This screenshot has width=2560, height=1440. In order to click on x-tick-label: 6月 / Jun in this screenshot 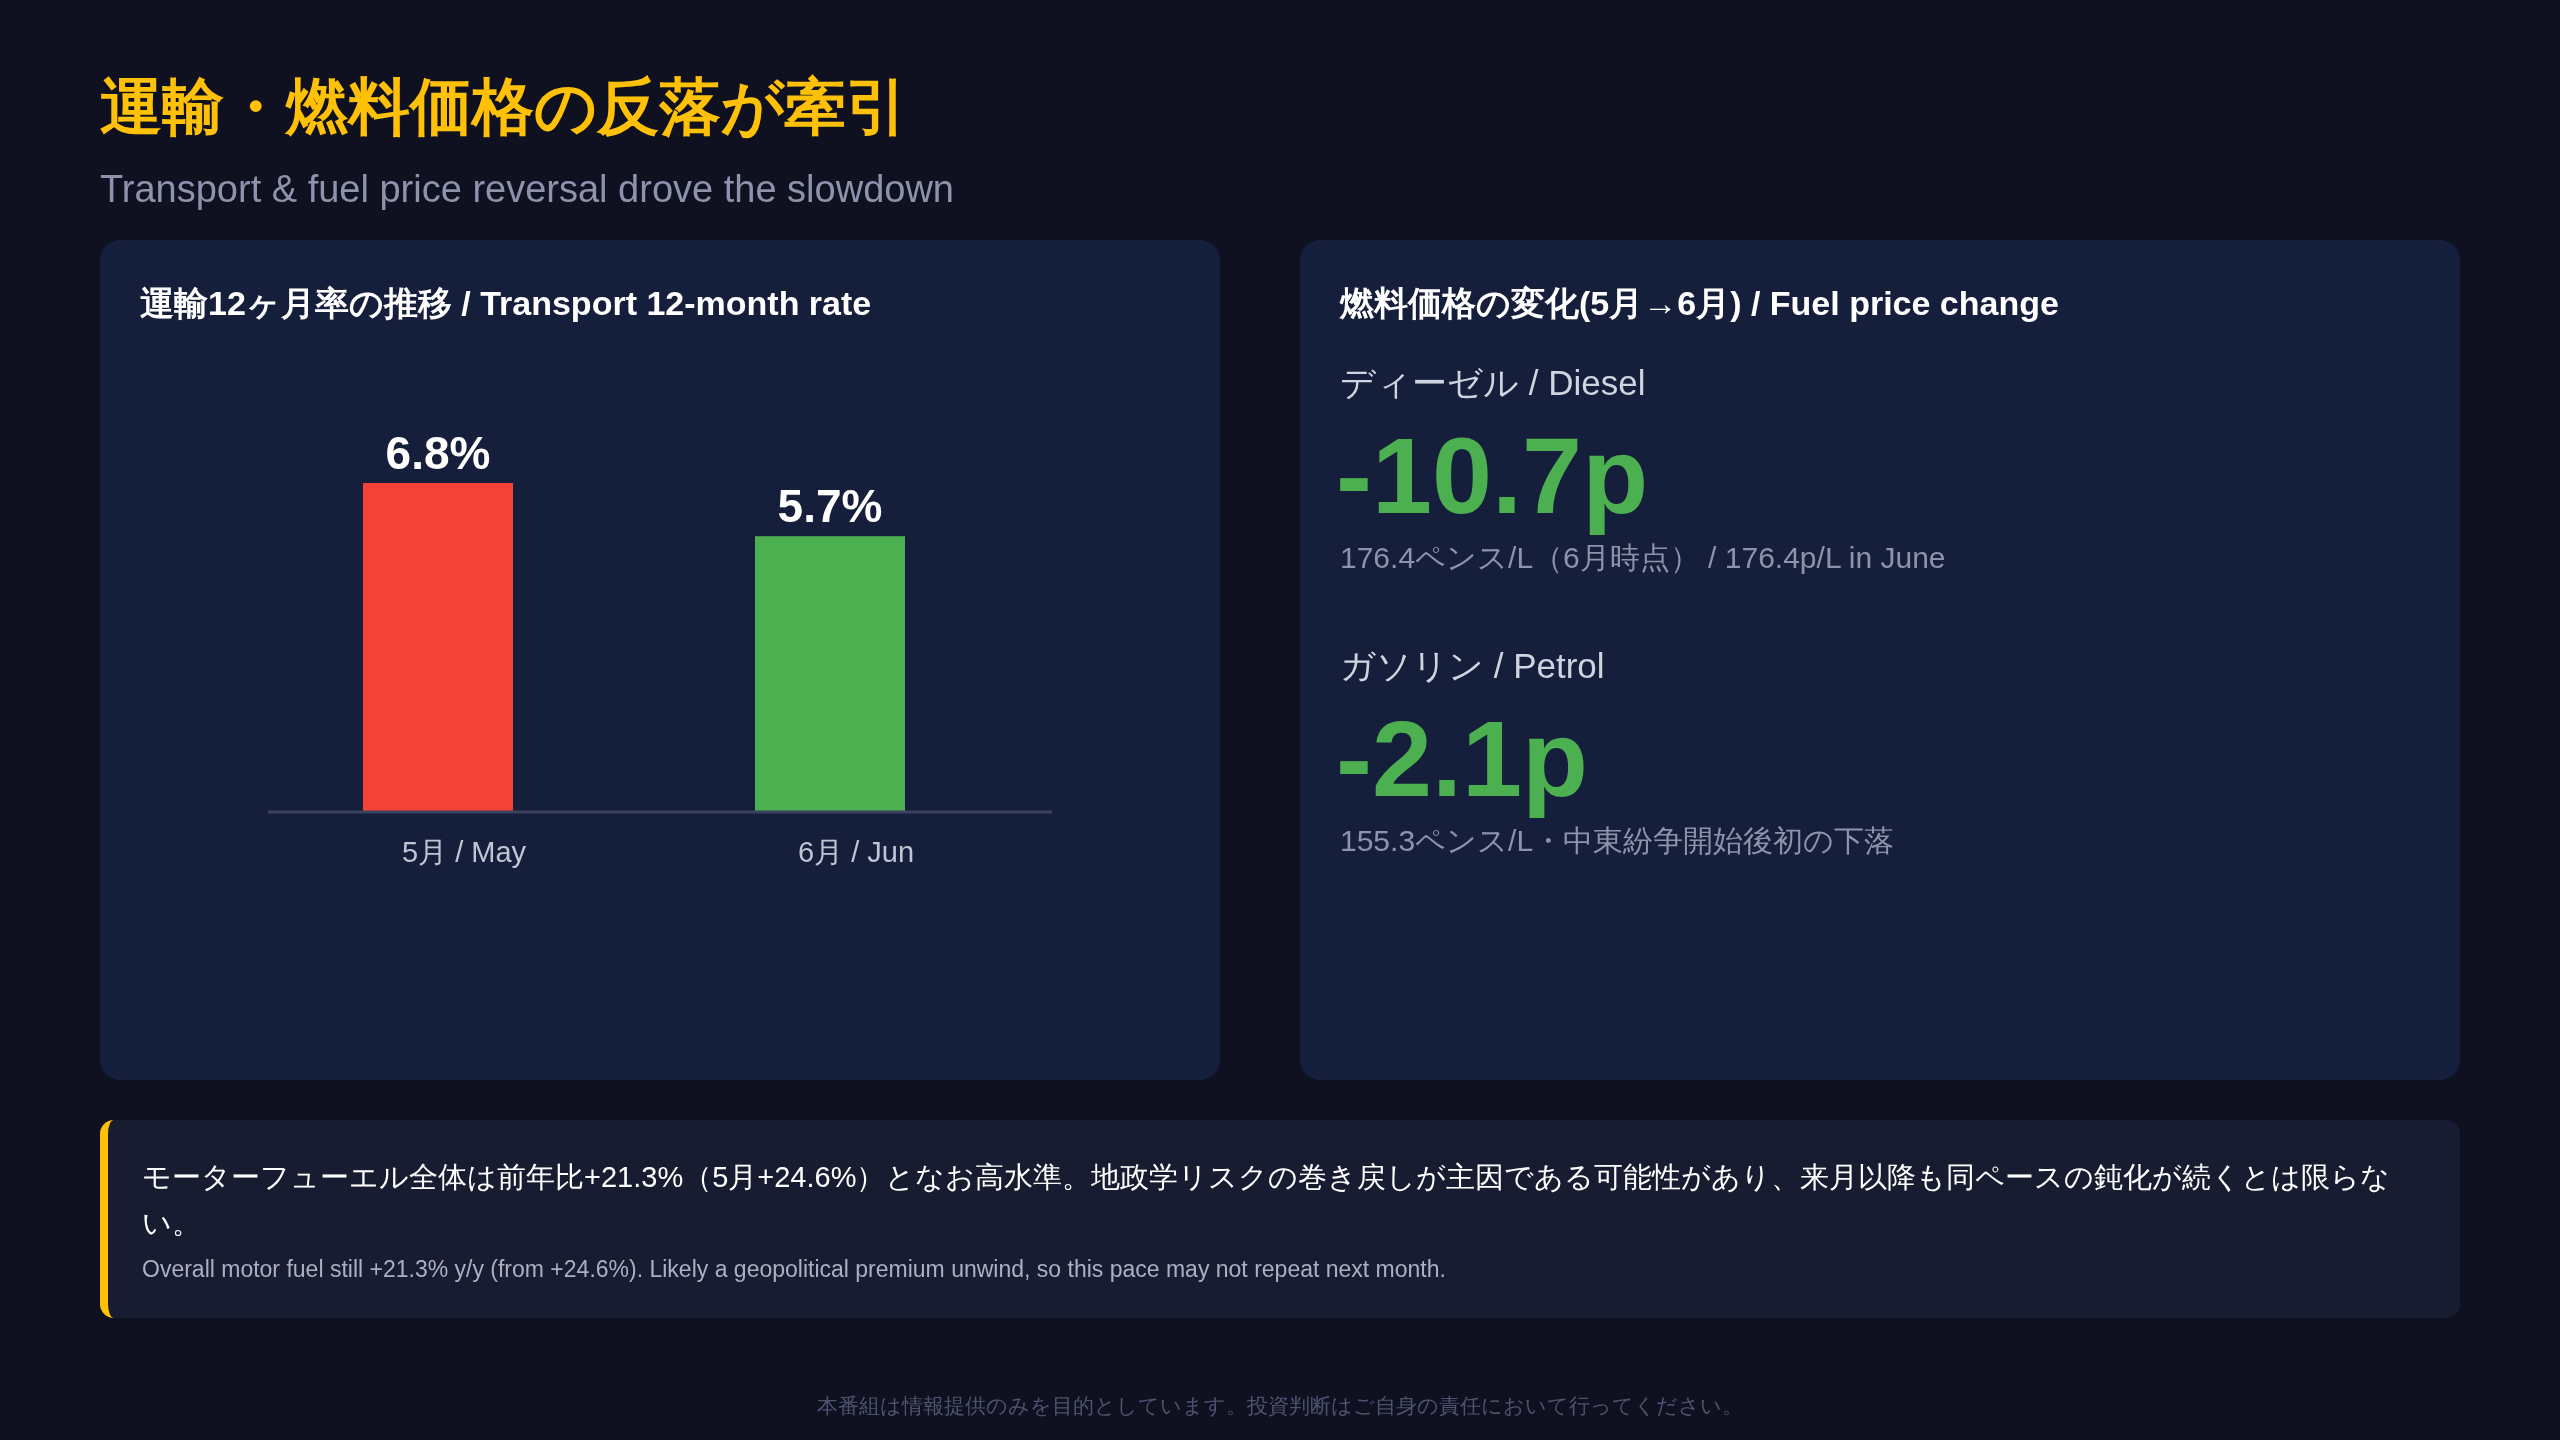, I will do `click(856, 852)`.